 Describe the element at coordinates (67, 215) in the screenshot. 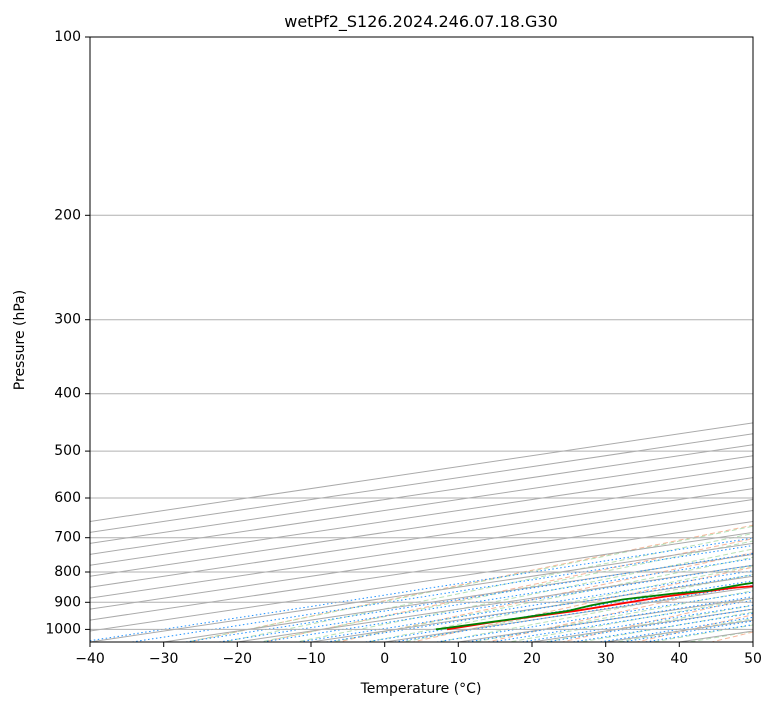

I see `y-tick-label: 200` at that location.